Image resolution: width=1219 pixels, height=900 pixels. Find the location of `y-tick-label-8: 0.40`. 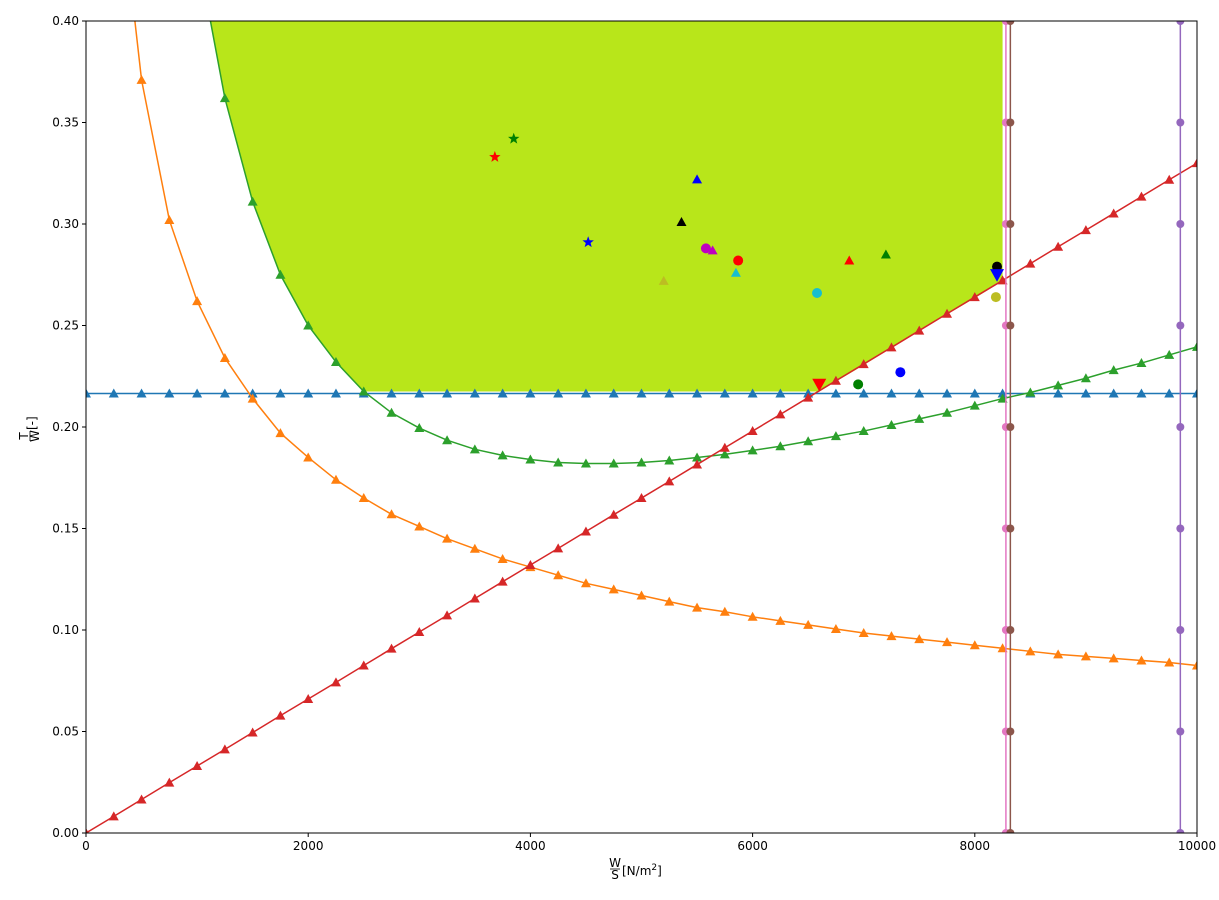

y-tick-label-8: 0.40 is located at coordinates (65, 21).